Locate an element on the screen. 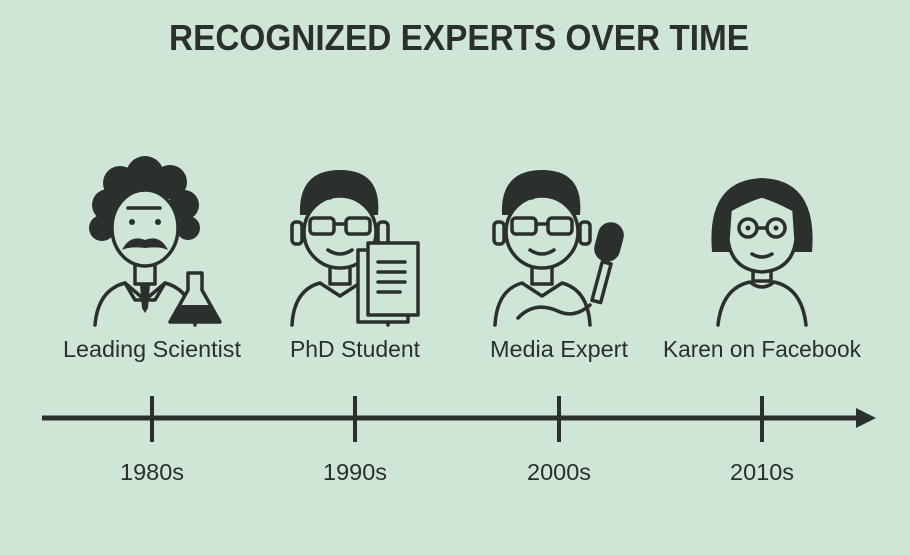 The image size is (910, 555). title: RECOGNIZED EXPERTS OVER TIME is located at coordinates (459, 37).